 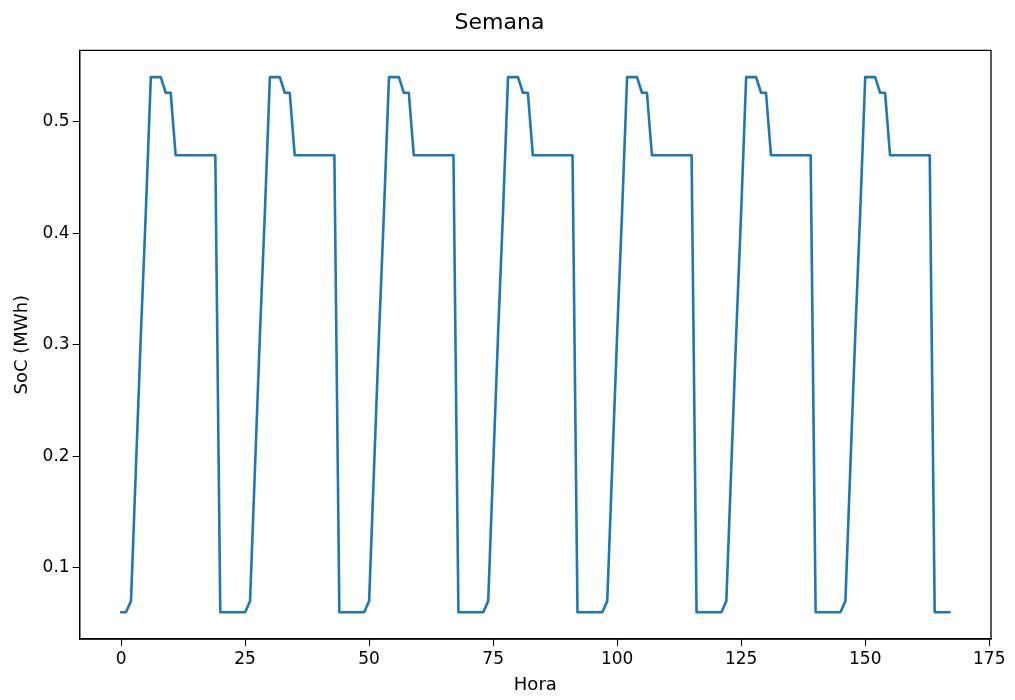 I want to click on x-tick-label: 100, so click(x=617, y=657).